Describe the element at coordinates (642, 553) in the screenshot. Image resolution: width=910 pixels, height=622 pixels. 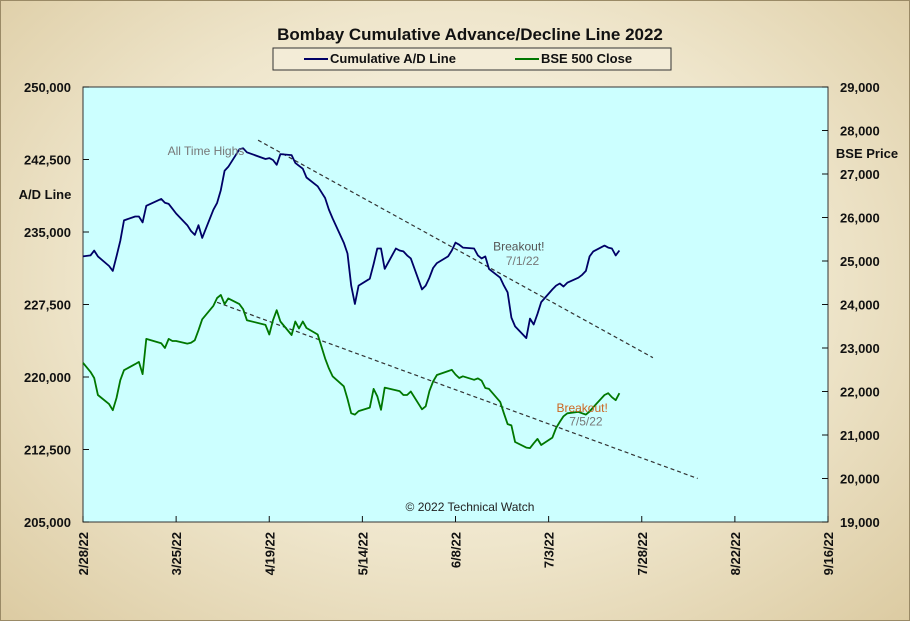
I see `x-tick-label: 7/28/22` at that location.